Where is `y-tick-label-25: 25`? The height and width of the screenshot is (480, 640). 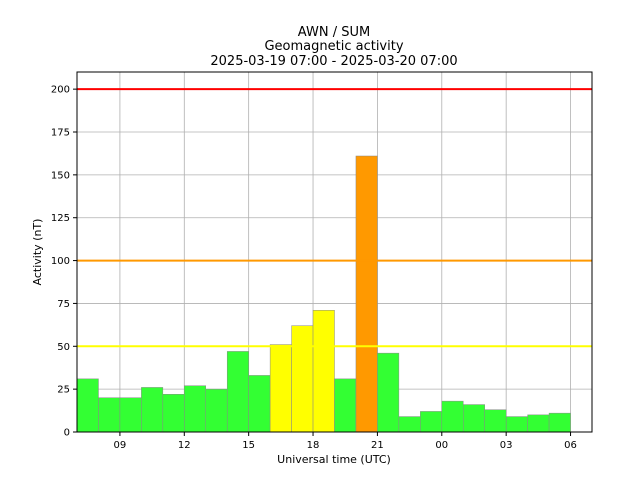 y-tick-label-25: 25 is located at coordinates (63, 390).